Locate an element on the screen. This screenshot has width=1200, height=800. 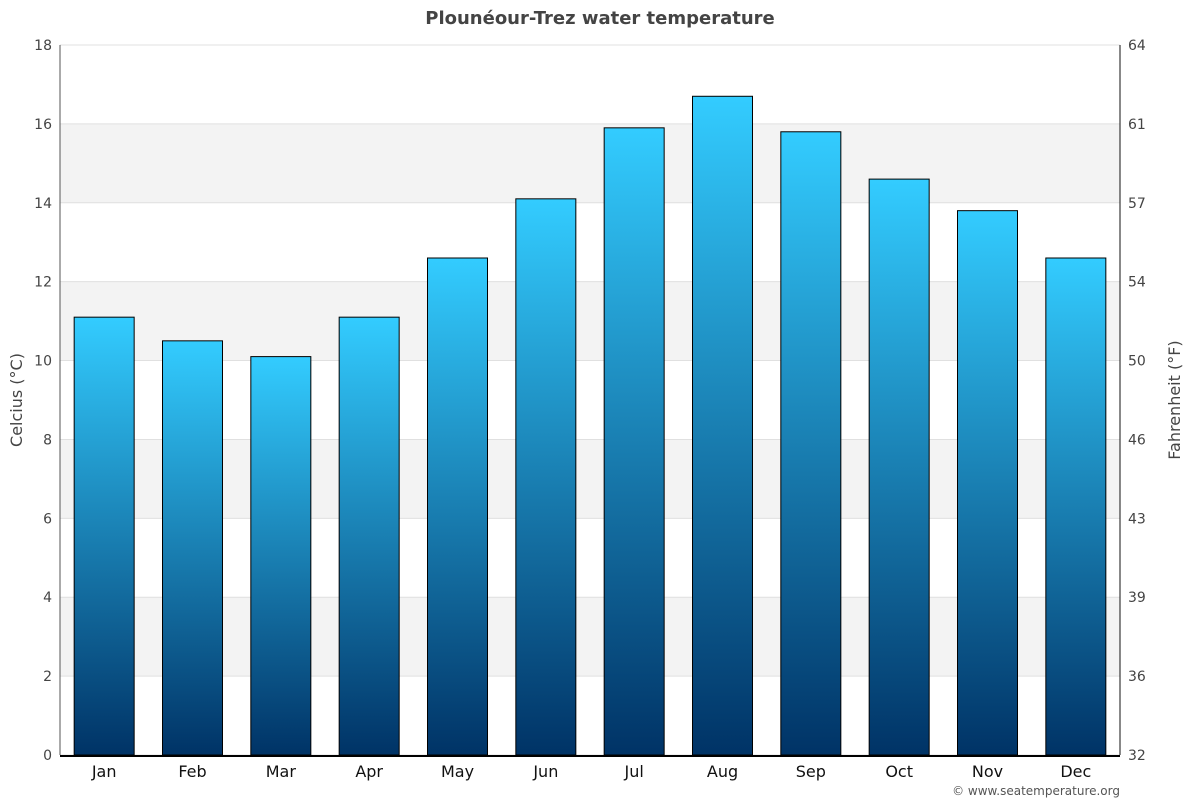
y-tick-label: 18 is located at coordinates (43, 46).